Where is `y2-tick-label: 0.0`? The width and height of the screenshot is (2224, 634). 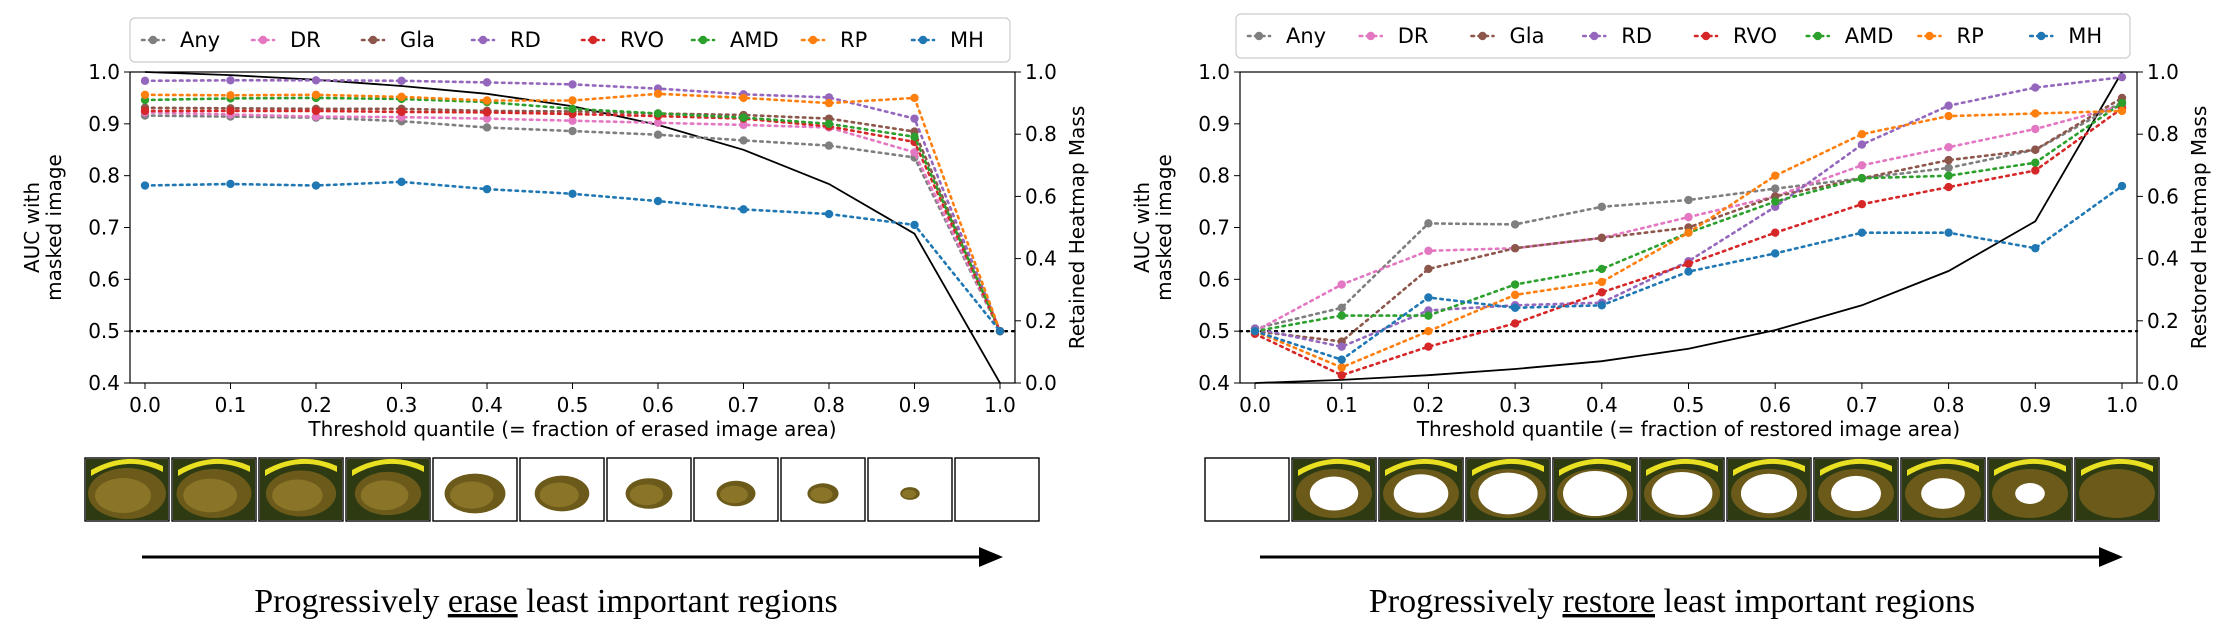 y2-tick-label: 0.0 is located at coordinates (2163, 383).